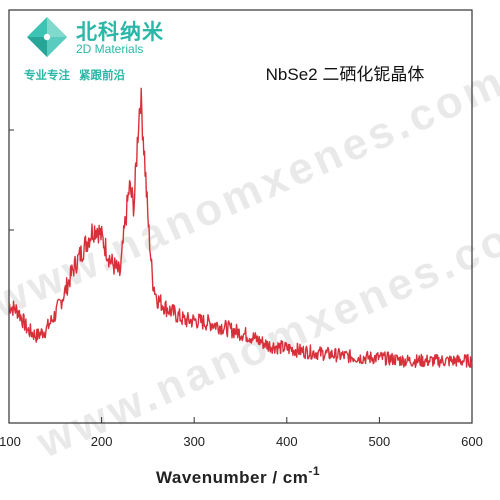  Describe the element at coordinates (314, 471) in the screenshot. I see `x-axis-label-exponent: -1` at that location.